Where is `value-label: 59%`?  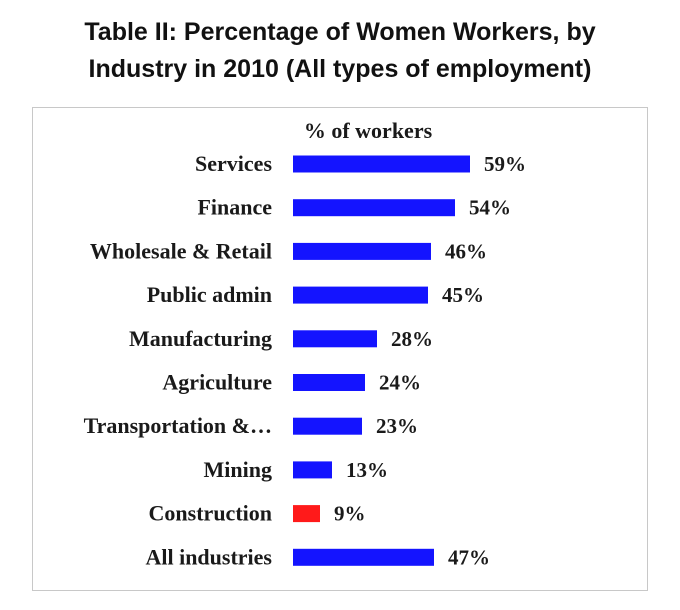 value-label: 59% is located at coordinates (505, 164).